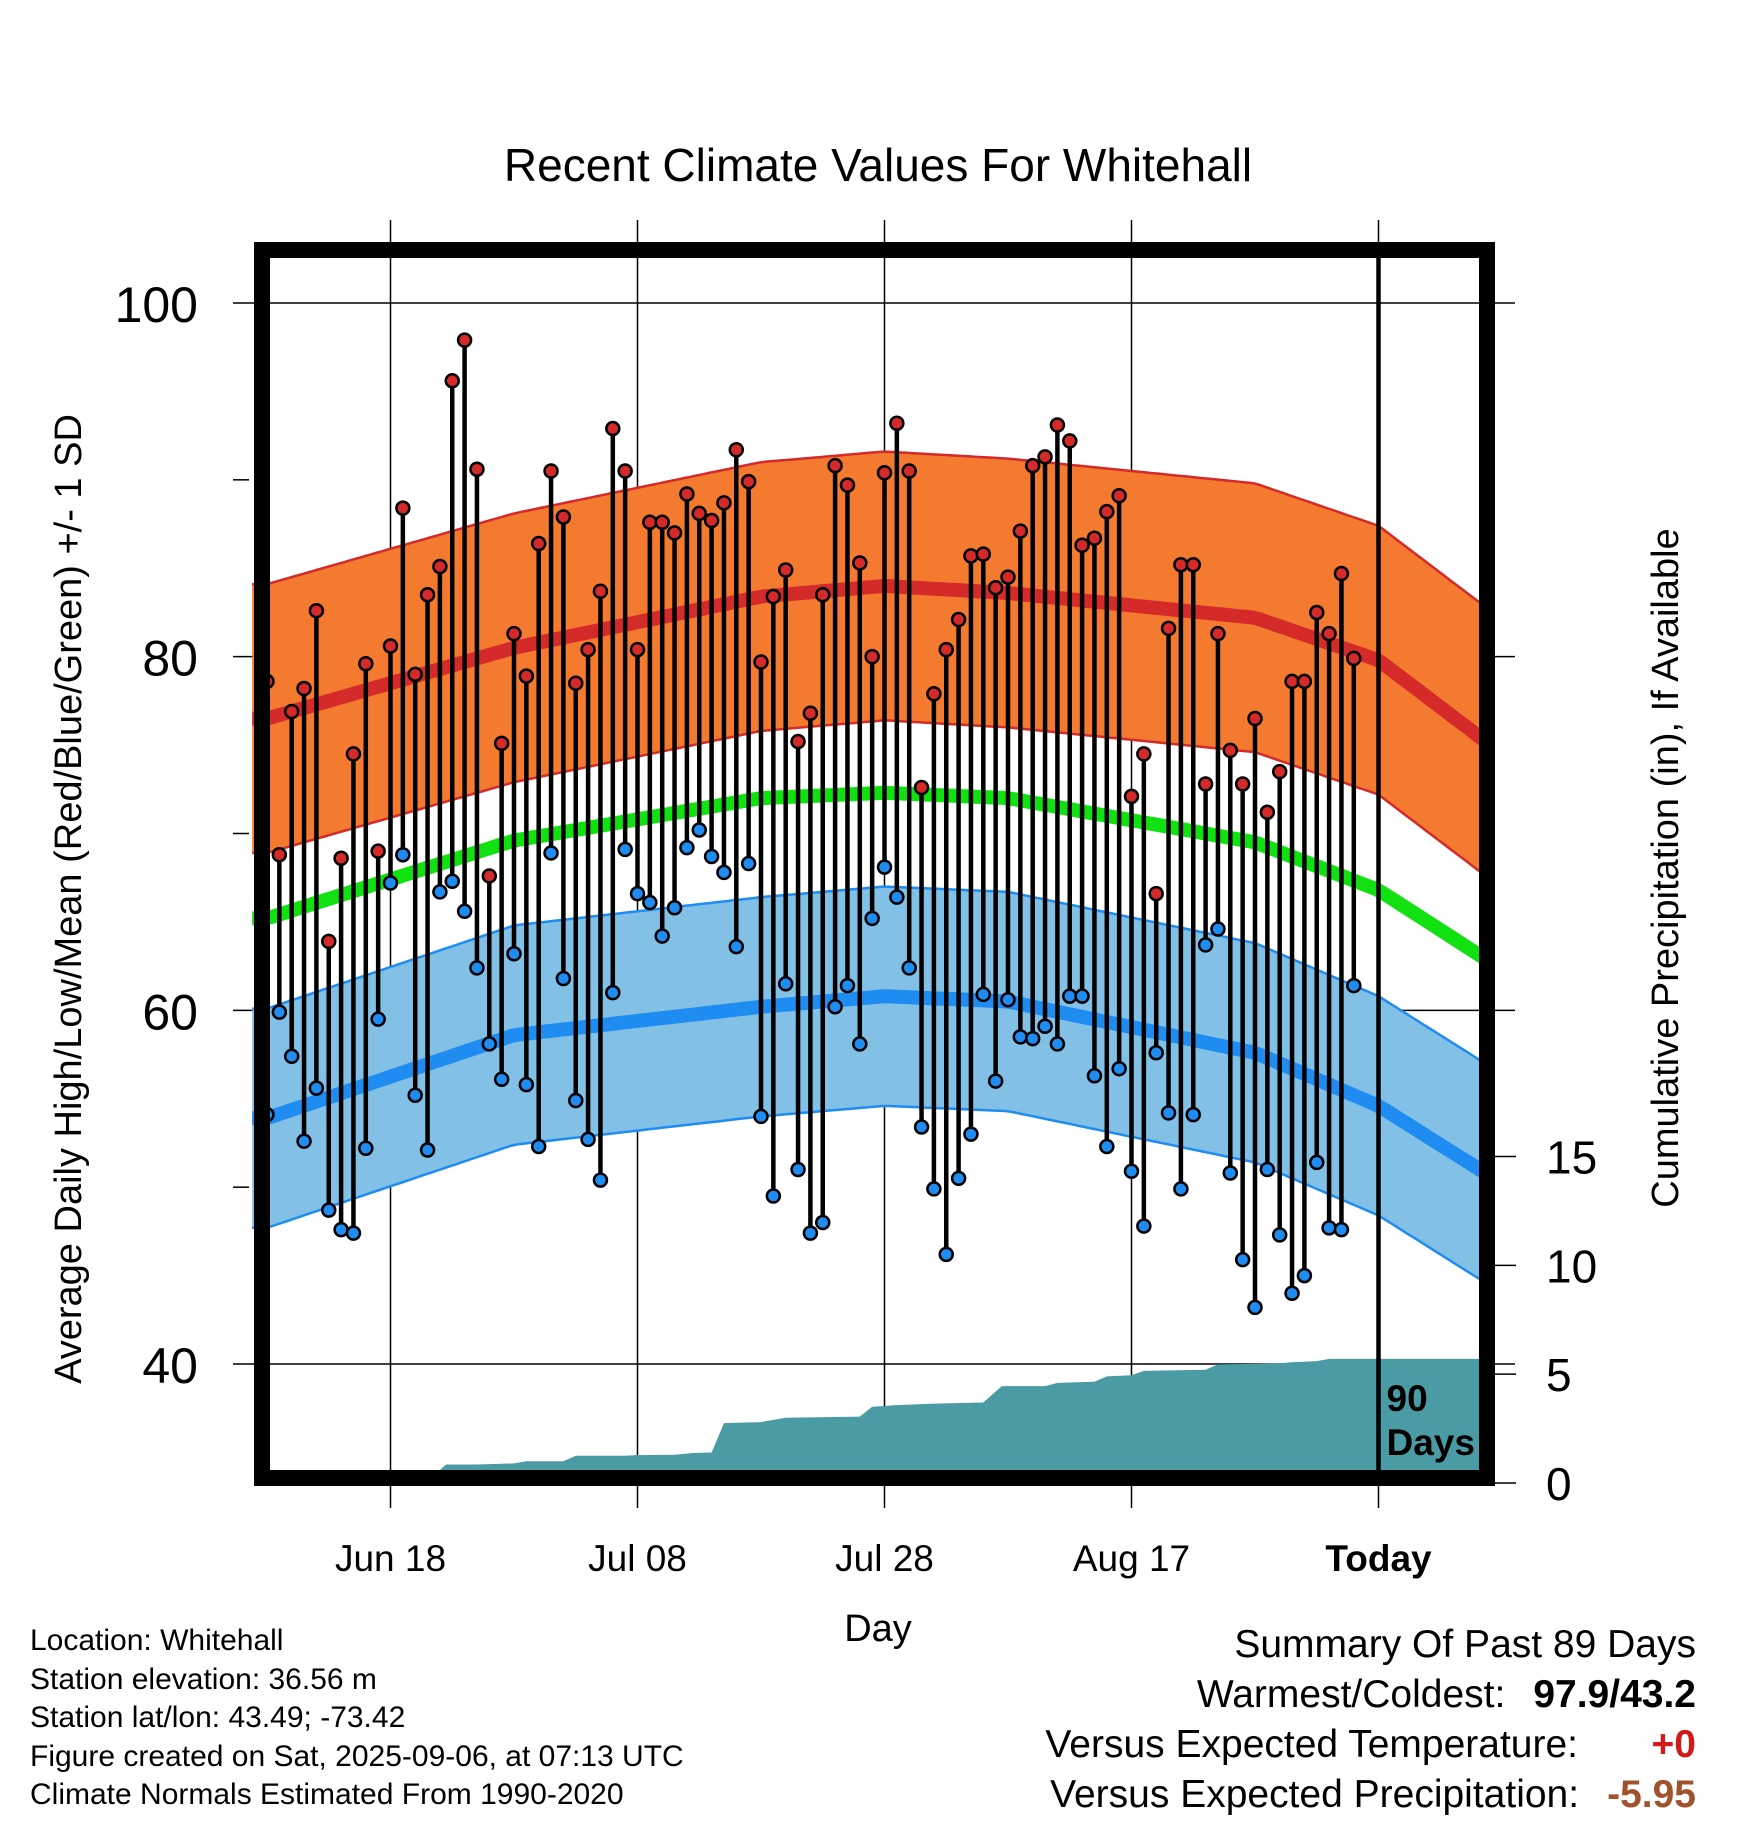 The image size is (1748, 1828). I want to click on today-days-label: 90, so click(1407, 1398).